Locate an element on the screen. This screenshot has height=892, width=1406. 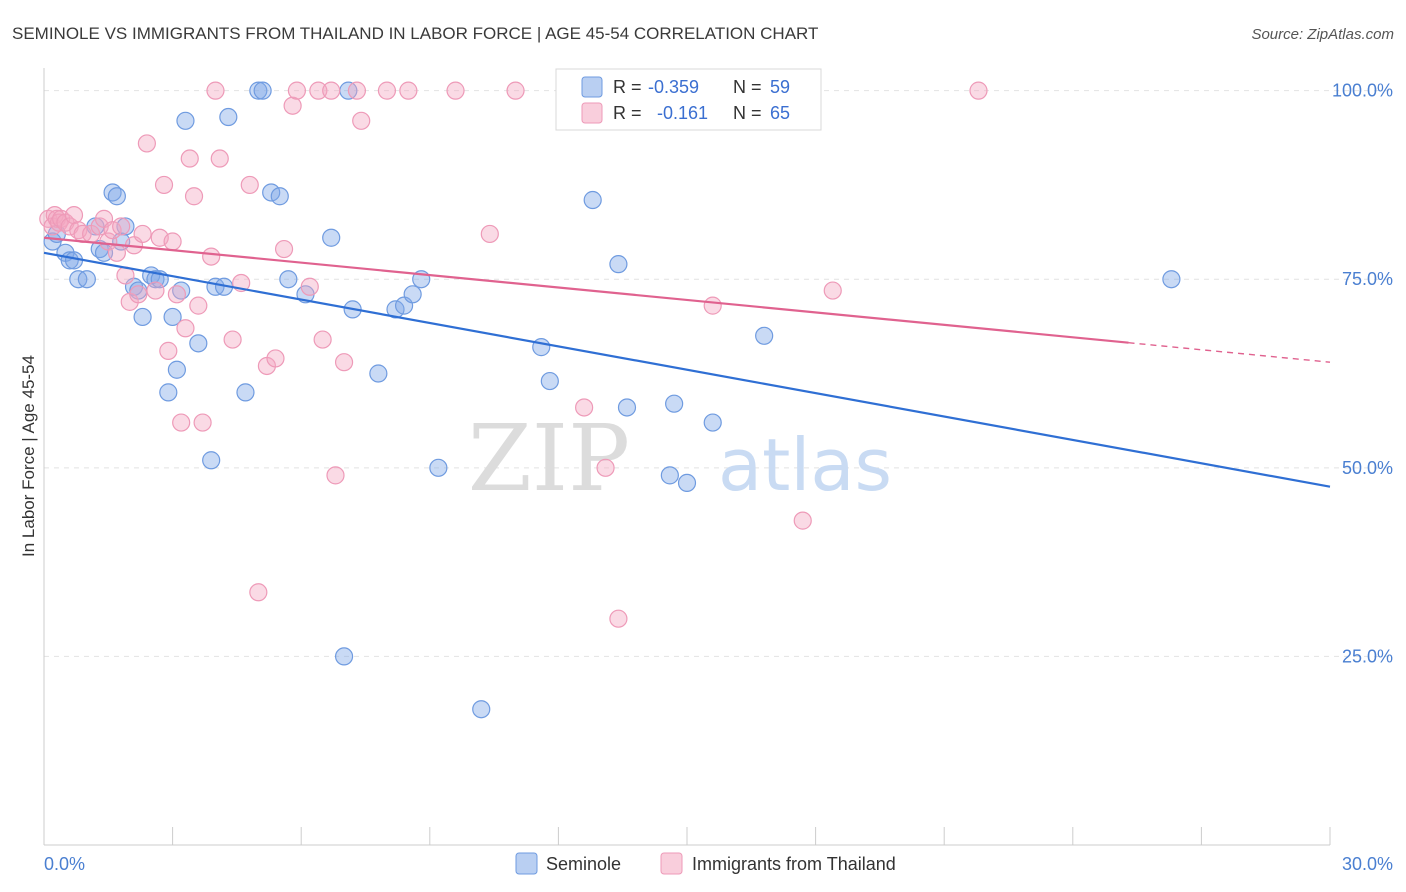
y-axis-tick-labels: 25.0% 50.0% 75.0% 100.0% is located at coordinates (1362, 374).